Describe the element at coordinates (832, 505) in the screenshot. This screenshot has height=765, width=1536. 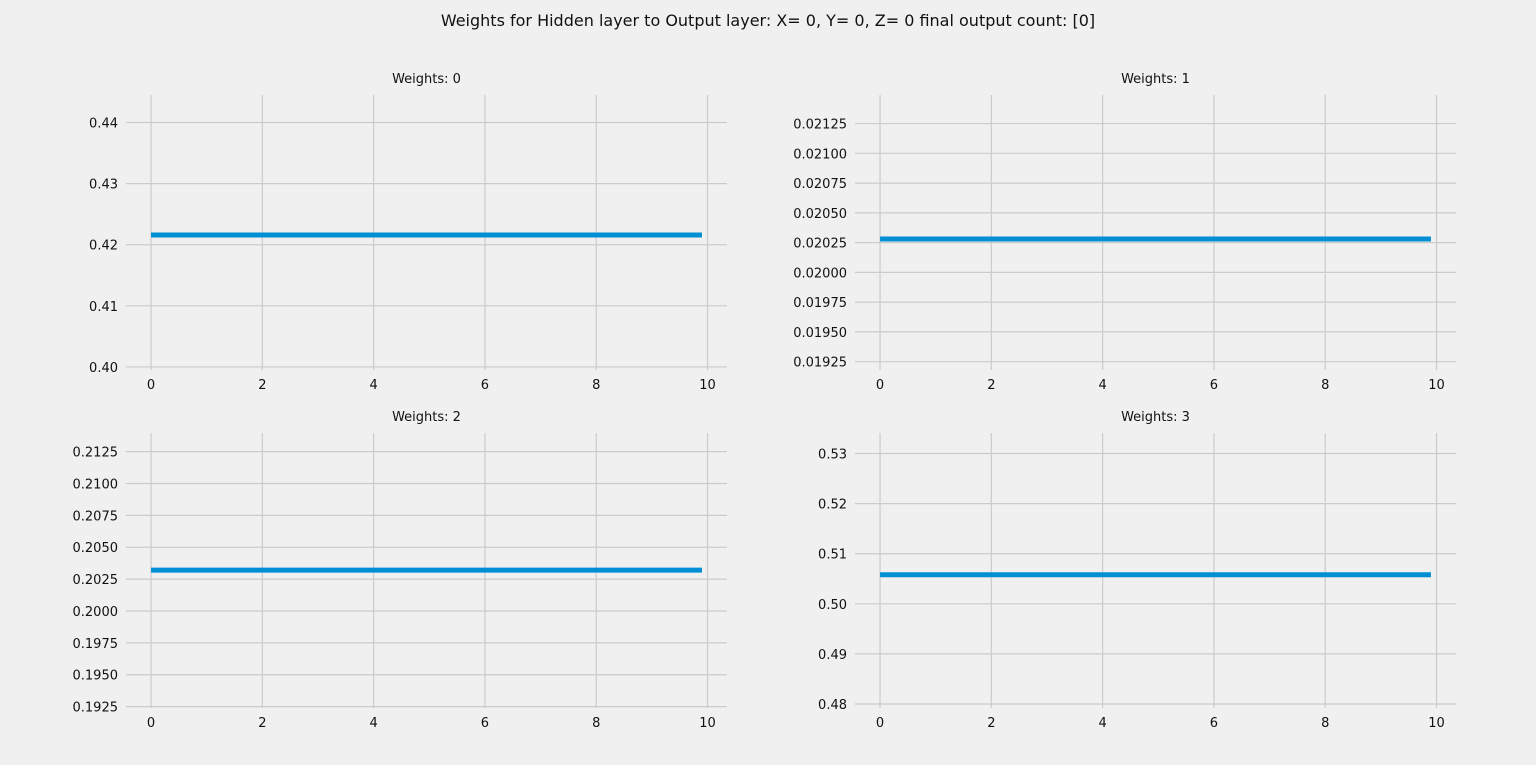
I see `y-tick-label: 0.52` at that location.